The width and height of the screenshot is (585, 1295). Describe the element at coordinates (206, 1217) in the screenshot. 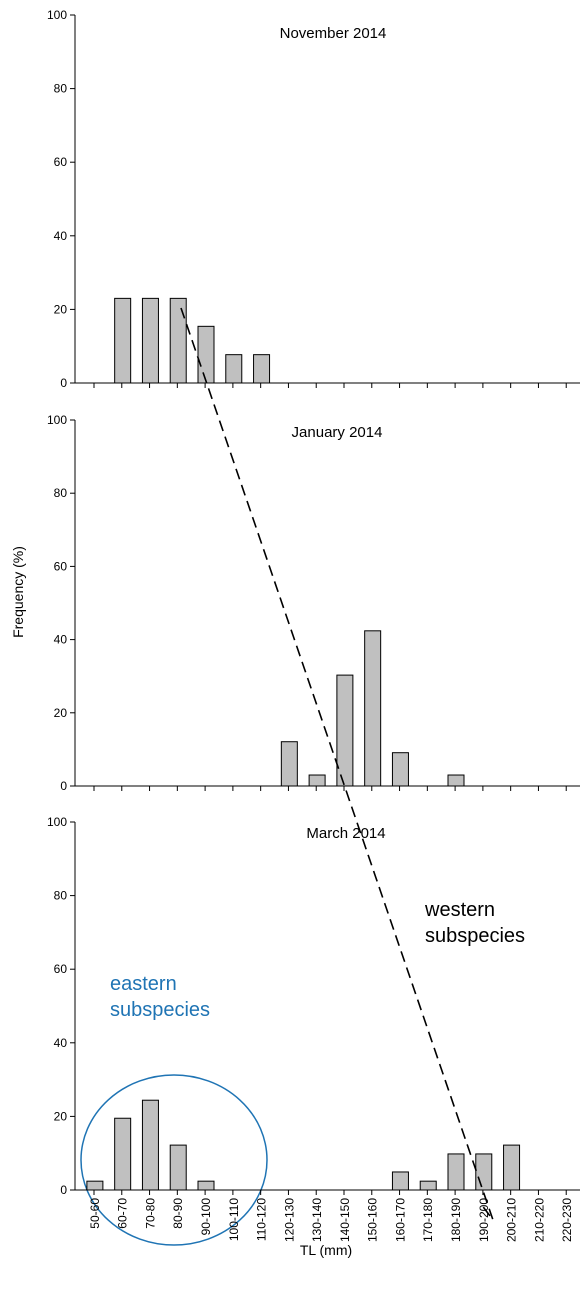

I see `x-tick-label: 90-100` at that location.